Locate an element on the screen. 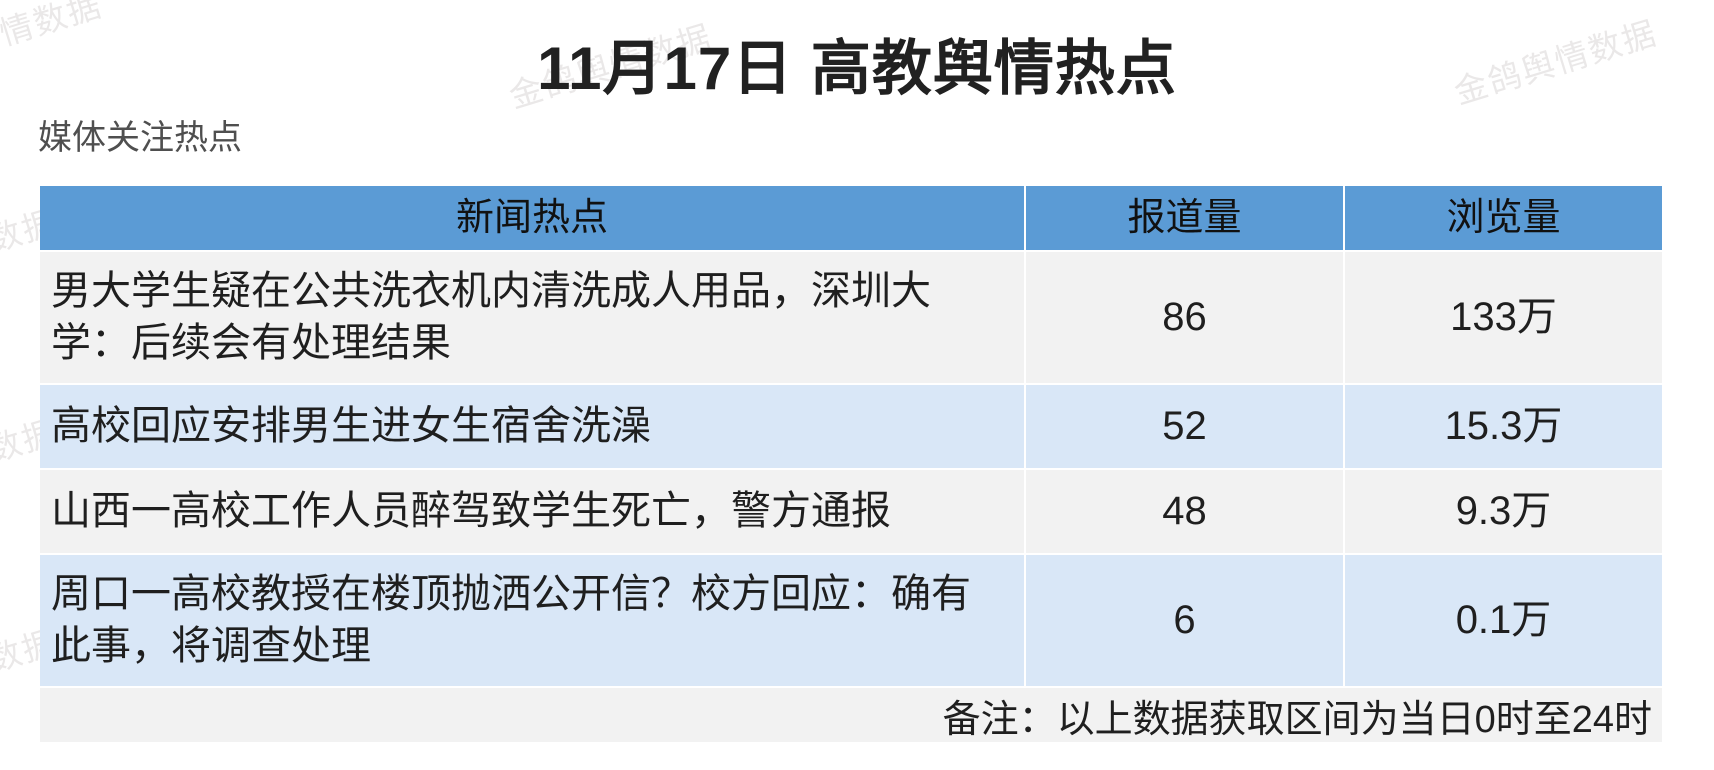  table-header-row: 新闻热点 报道量 浏览量 is located at coordinates (851, 219).